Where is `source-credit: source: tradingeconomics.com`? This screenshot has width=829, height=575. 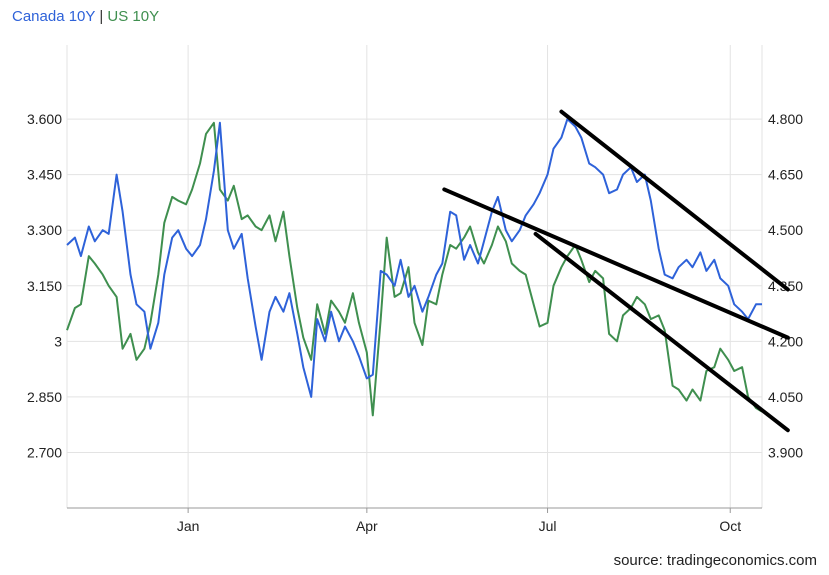 source-credit: source: tradingeconomics.com is located at coordinates (715, 560).